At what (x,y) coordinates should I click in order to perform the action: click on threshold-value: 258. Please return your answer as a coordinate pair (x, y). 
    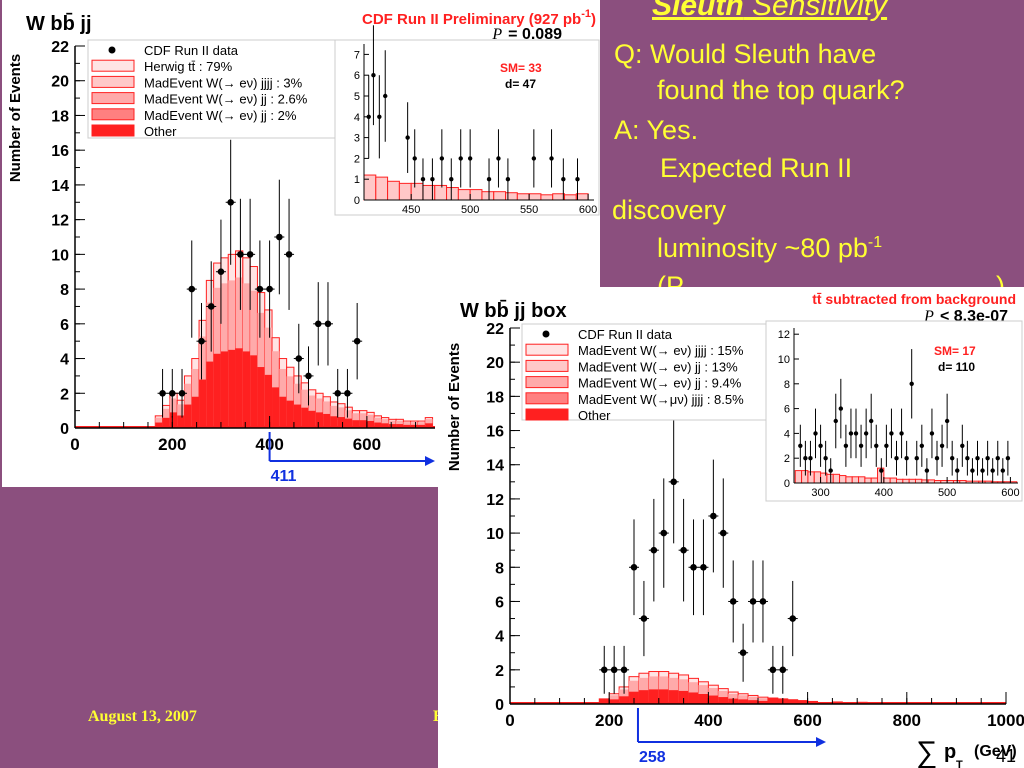
    Looking at the image, I should click on (652, 757).